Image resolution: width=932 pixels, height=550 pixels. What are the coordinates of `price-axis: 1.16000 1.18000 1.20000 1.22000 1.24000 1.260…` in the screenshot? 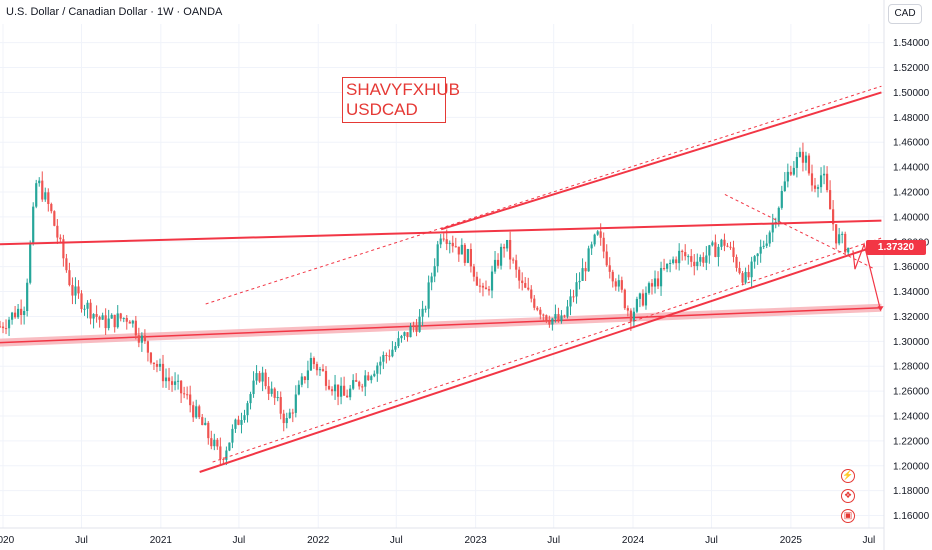 It's located at (911, 280).